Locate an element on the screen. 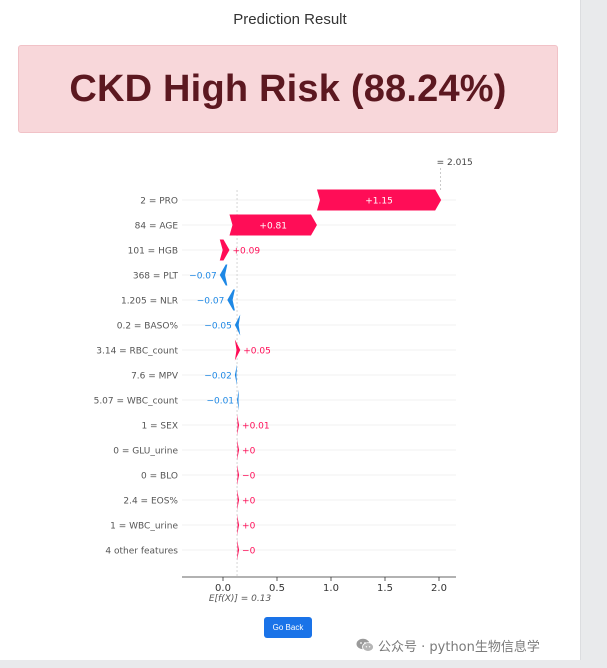 This screenshot has width=607, height=668. feature-label: 84 = AGE is located at coordinates (157, 227).